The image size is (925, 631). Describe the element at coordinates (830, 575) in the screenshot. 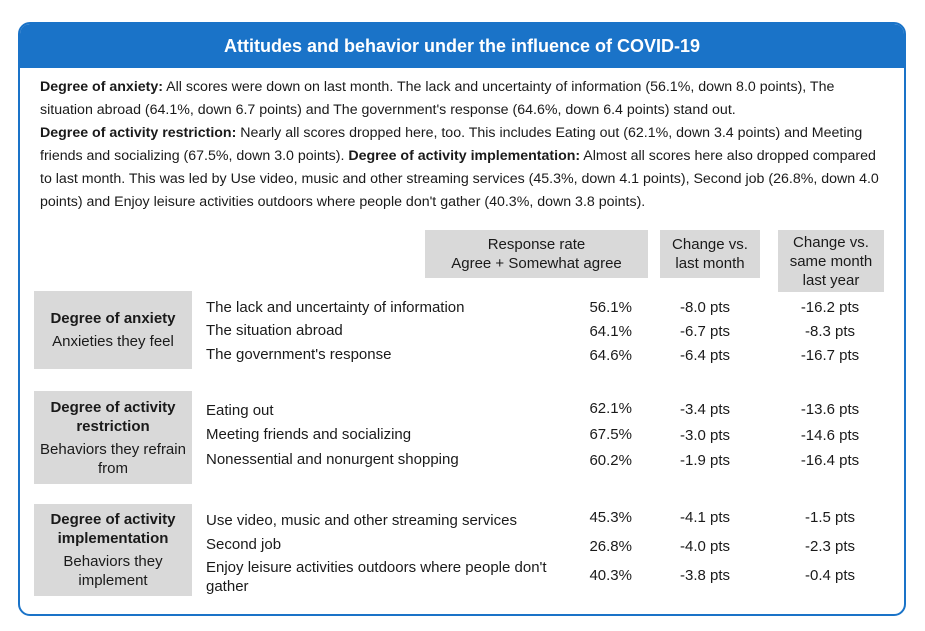

I see `row-vs-year: -0.4 pts` at that location.